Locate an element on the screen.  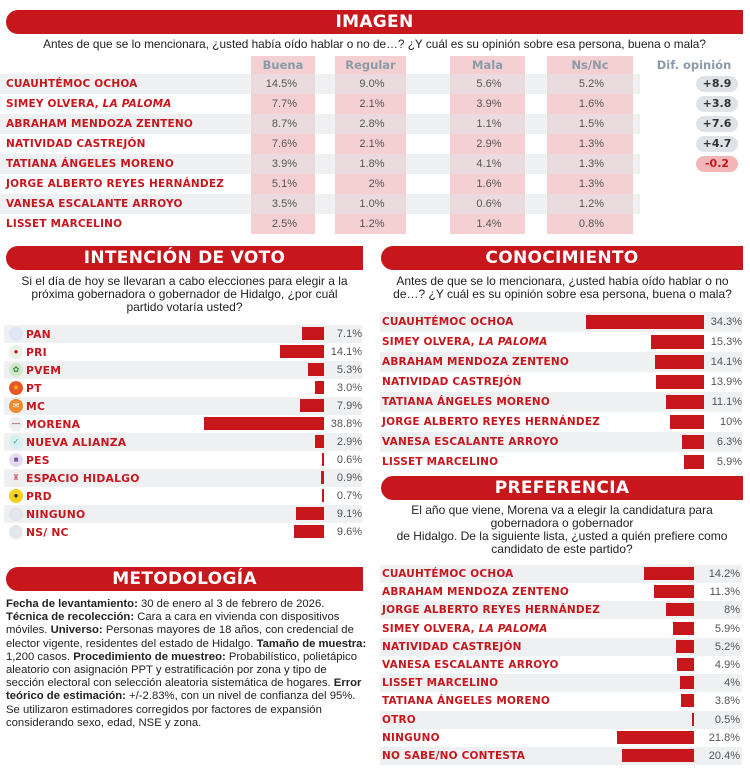
value: 0.5% is located at coordinates (727, 719).